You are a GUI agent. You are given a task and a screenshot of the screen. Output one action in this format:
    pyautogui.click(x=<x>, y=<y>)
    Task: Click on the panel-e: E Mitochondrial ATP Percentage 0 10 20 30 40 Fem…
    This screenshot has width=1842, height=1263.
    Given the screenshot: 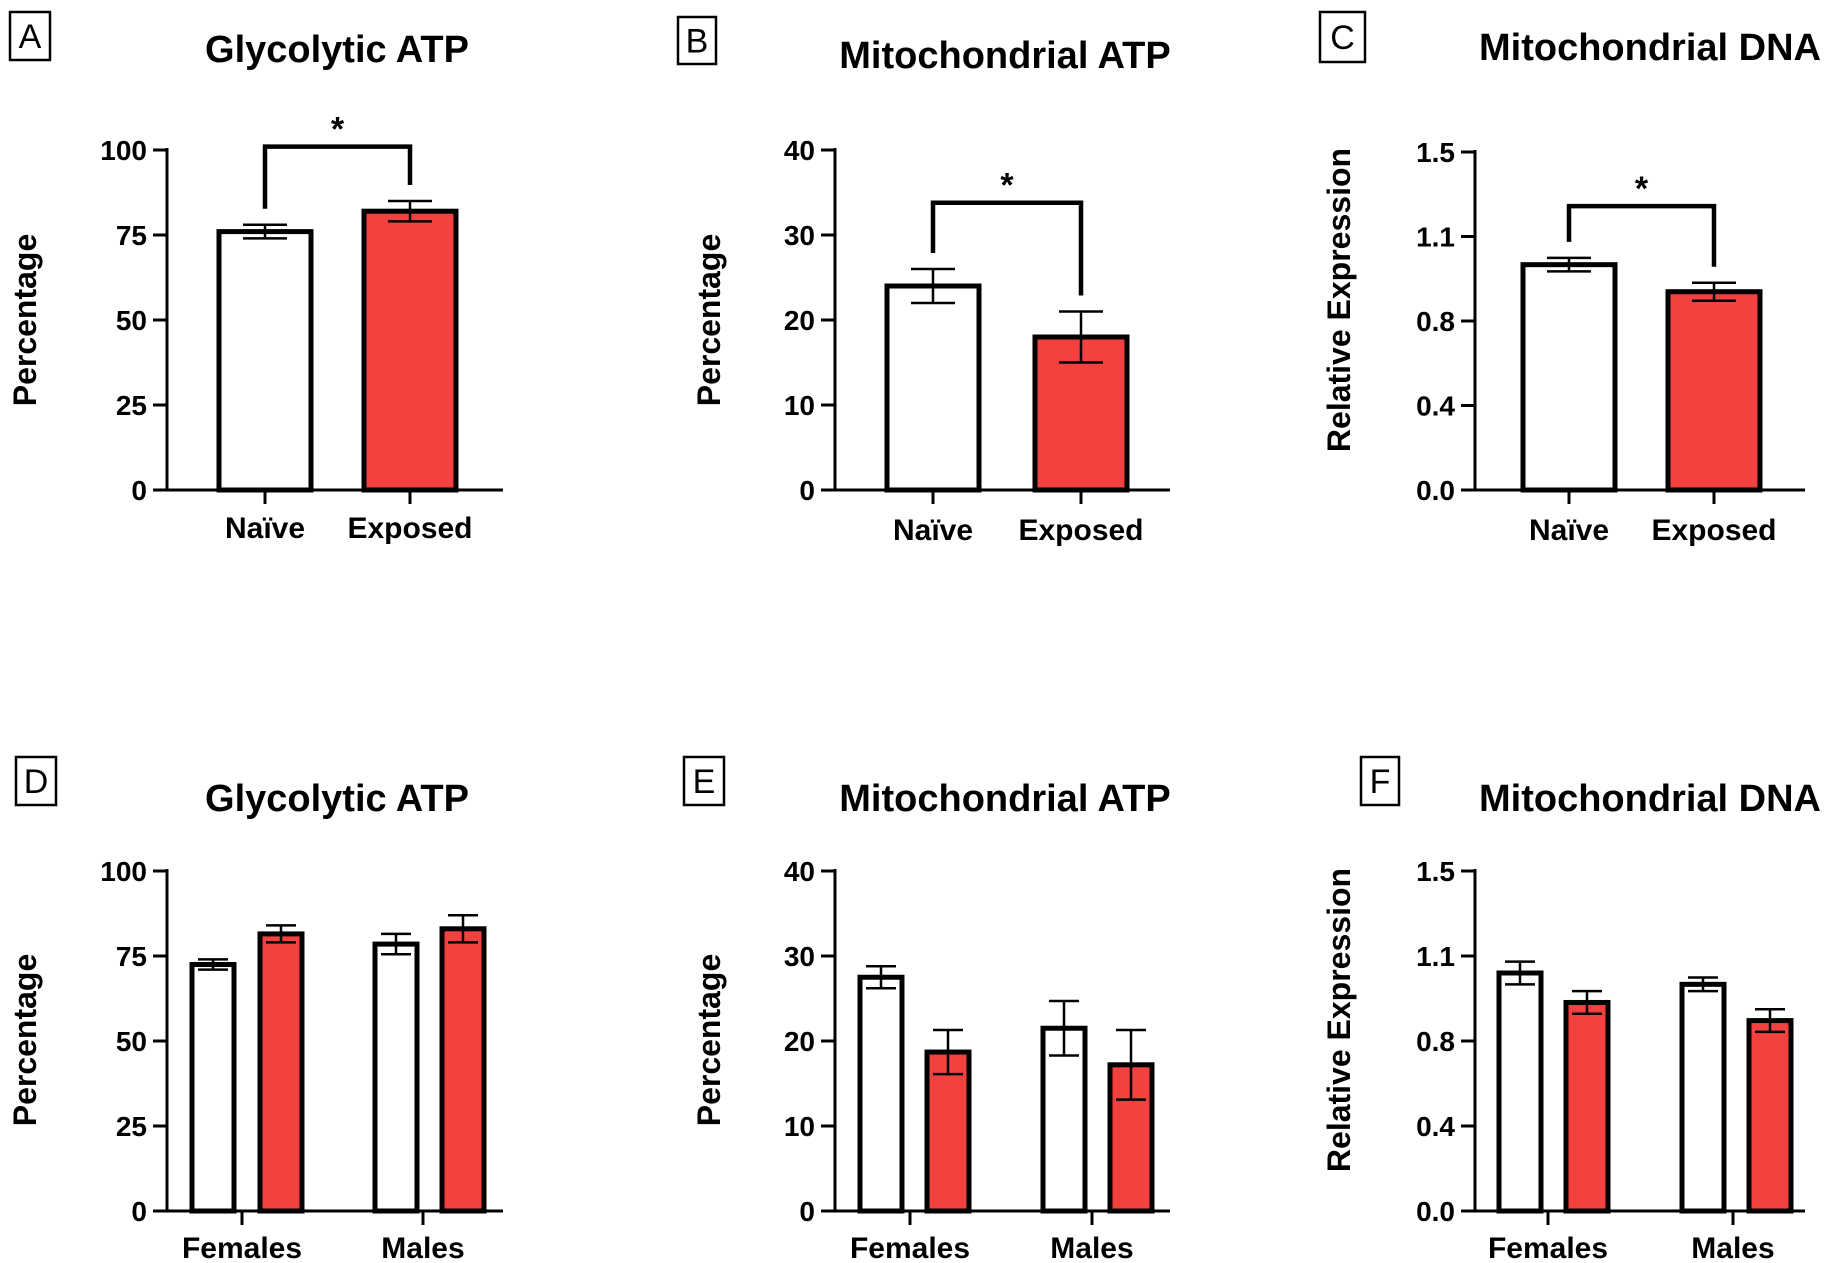 What is the action you would take?
    pyautogui.click(x=926, y=1009)
    